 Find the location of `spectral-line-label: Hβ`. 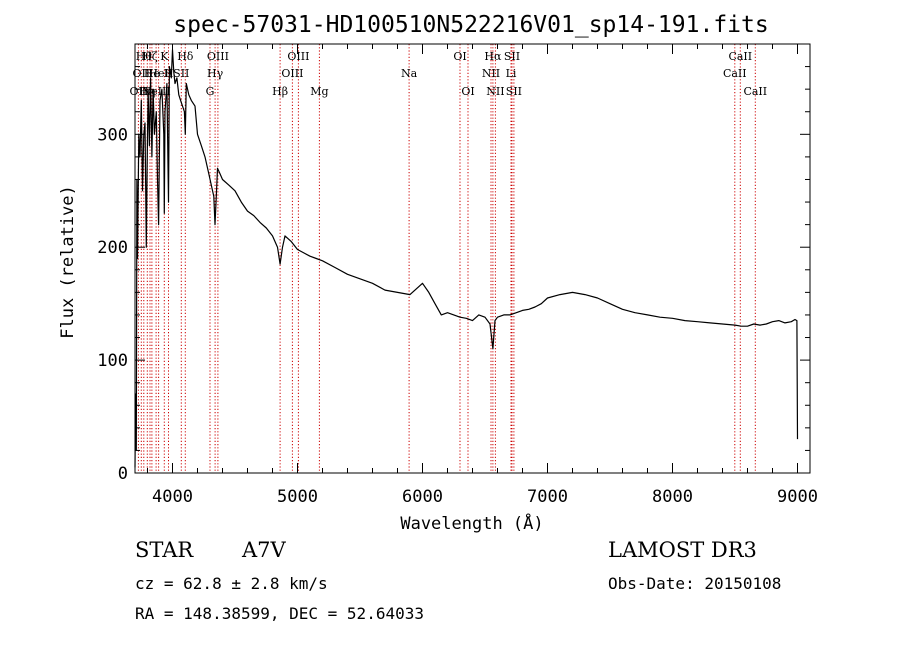

spectral-line-label: Hβ is located at coordinates (280, 91).